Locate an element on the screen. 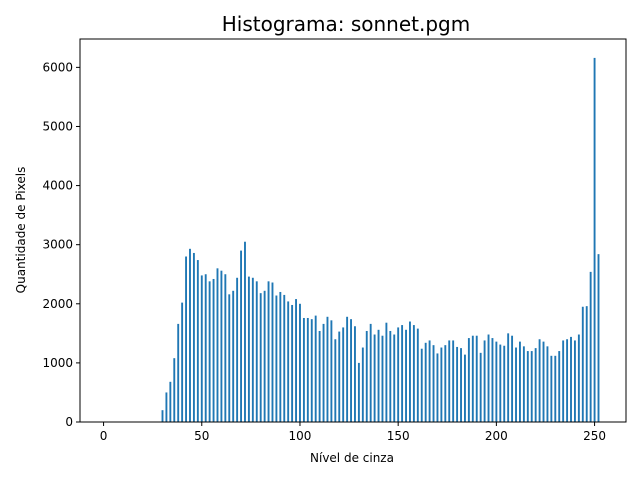 The image size is (640, 480). chart-title: Histograma: sonnet.pgm is located at coordinates (346, 24).